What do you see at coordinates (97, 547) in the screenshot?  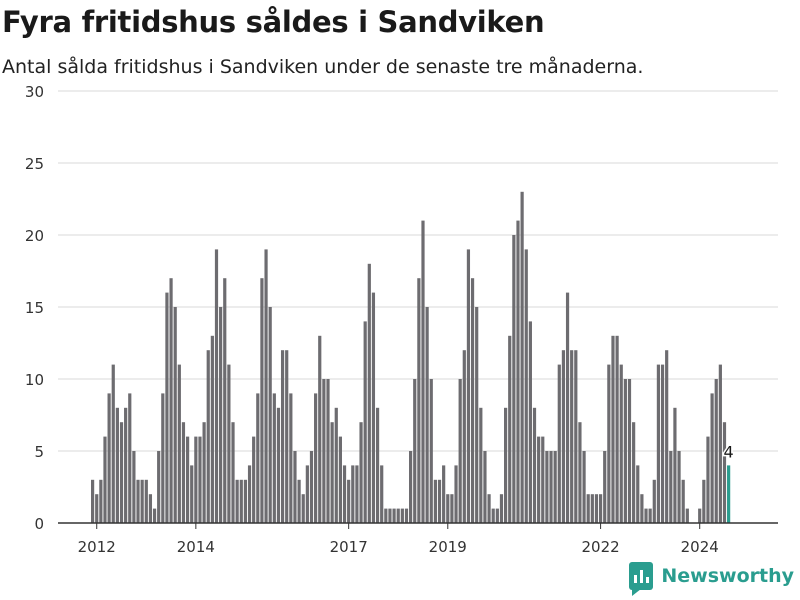 I see `x-tick-label: 2012` at bounding box center [97, 547].